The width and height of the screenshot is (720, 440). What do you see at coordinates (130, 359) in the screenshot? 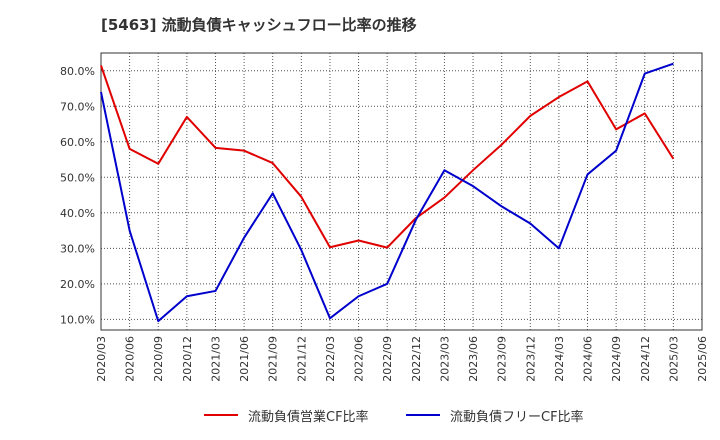
I see `x-tick-label: 2020/06` at bounding box center [130, 359].